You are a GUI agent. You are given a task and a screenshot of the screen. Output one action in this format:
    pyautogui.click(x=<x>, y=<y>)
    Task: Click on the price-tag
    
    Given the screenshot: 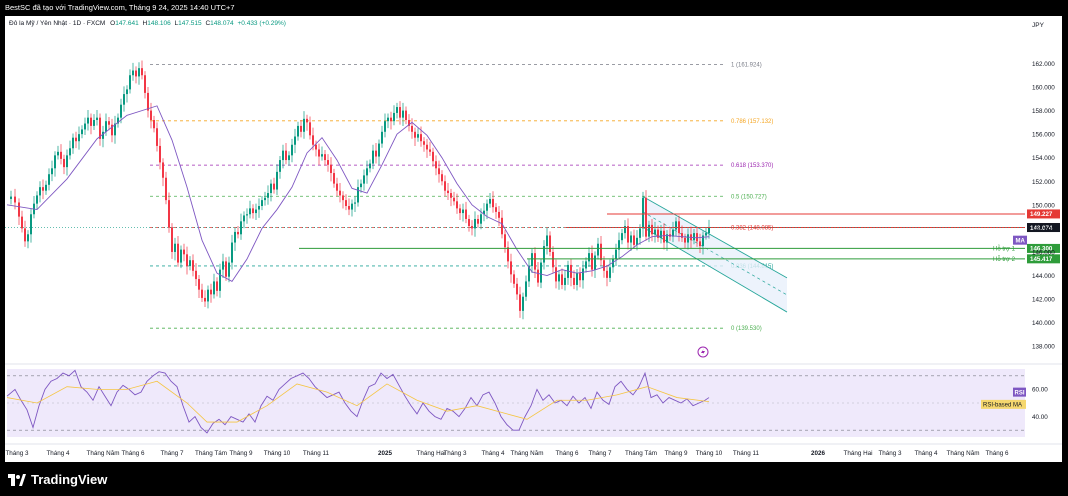 What is the action you would take?
    pyautogui.click(x=1043, y=248)
    